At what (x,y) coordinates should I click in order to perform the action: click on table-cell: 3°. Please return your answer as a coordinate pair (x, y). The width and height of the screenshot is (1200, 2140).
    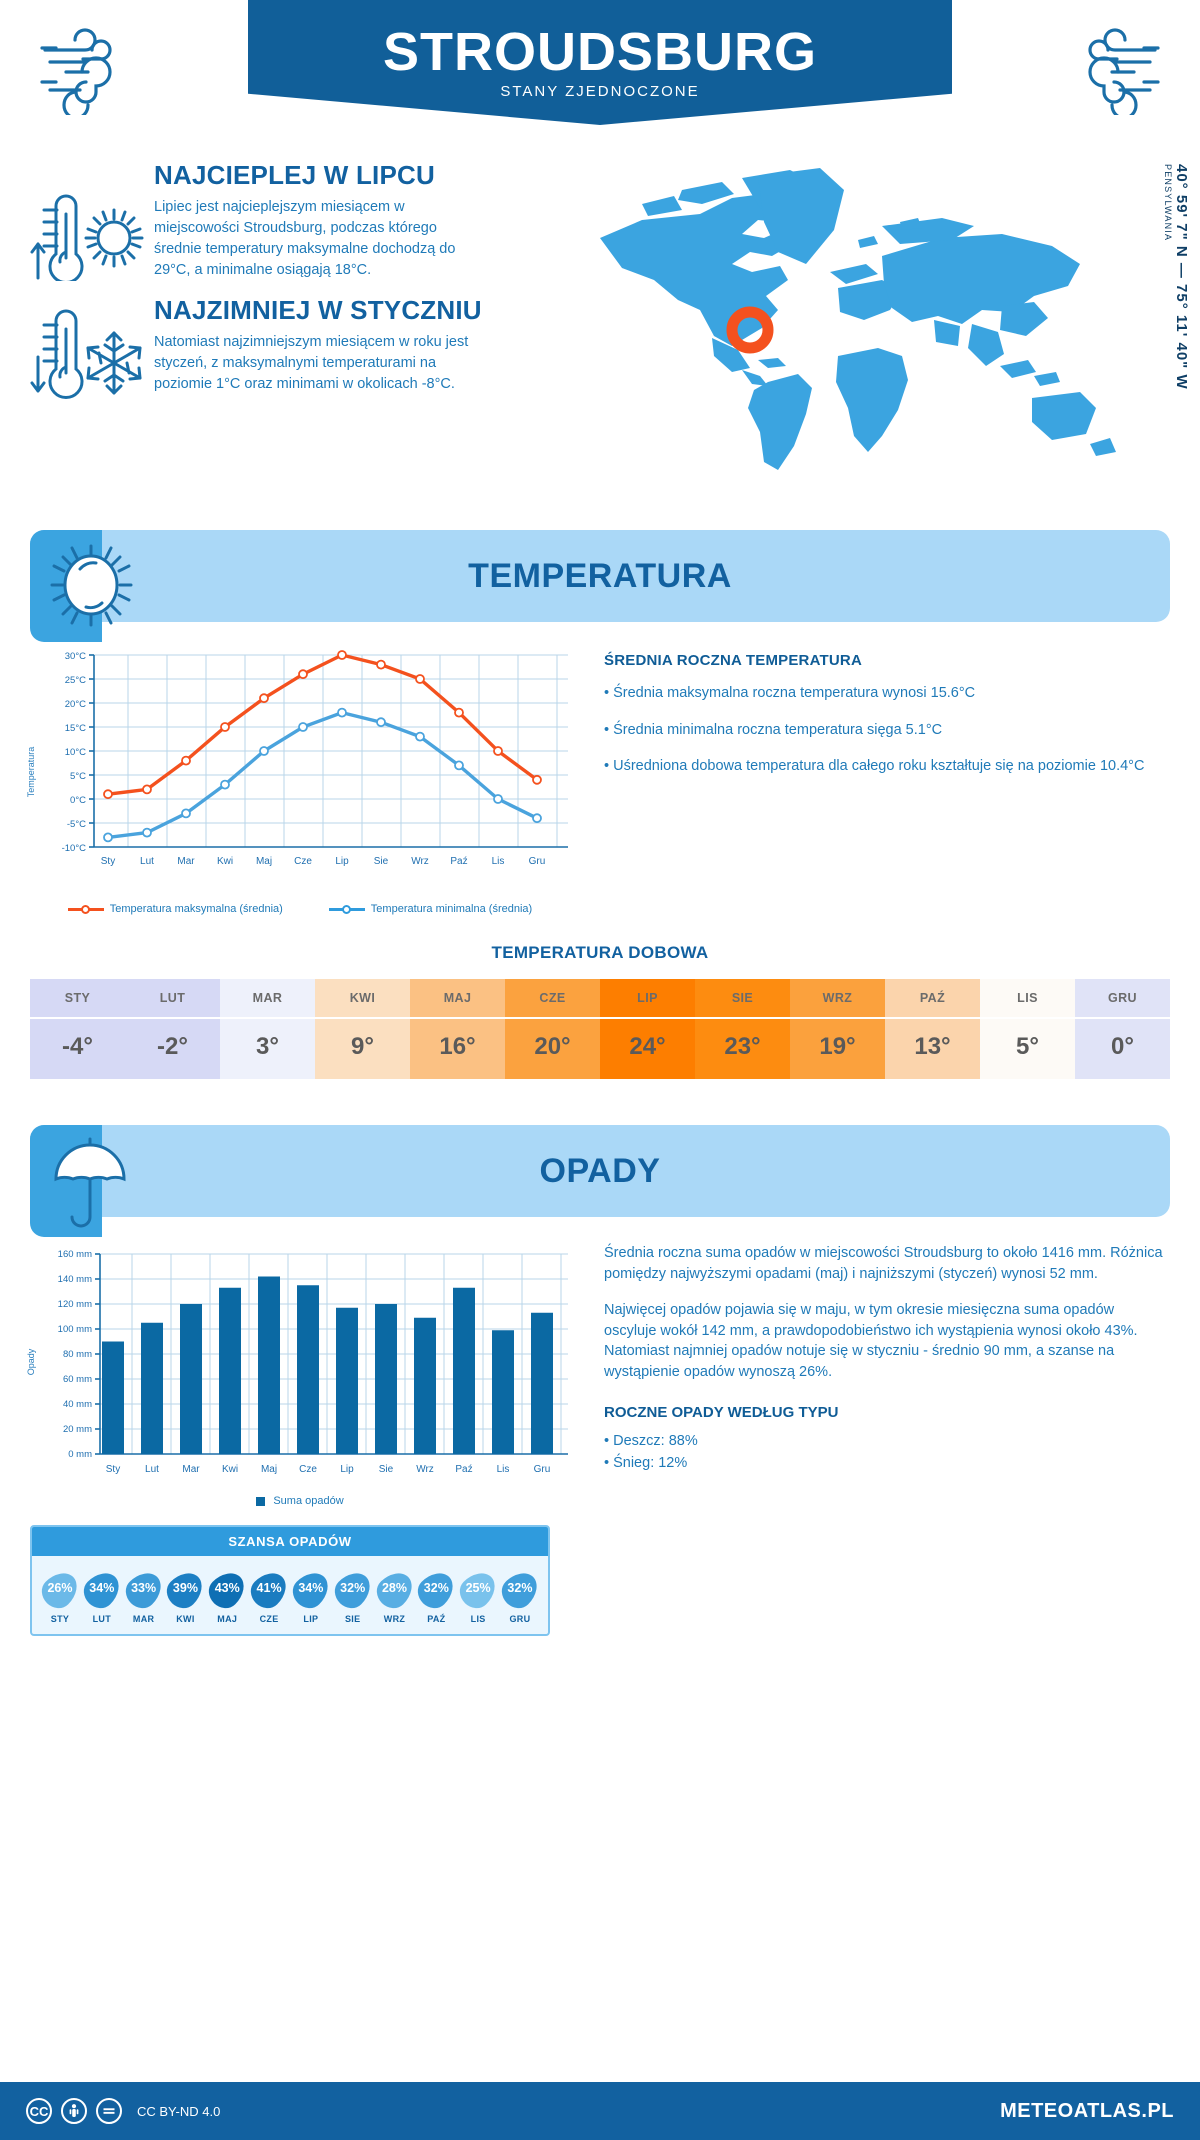
    Looking at the image, I should click on (267, 1048).